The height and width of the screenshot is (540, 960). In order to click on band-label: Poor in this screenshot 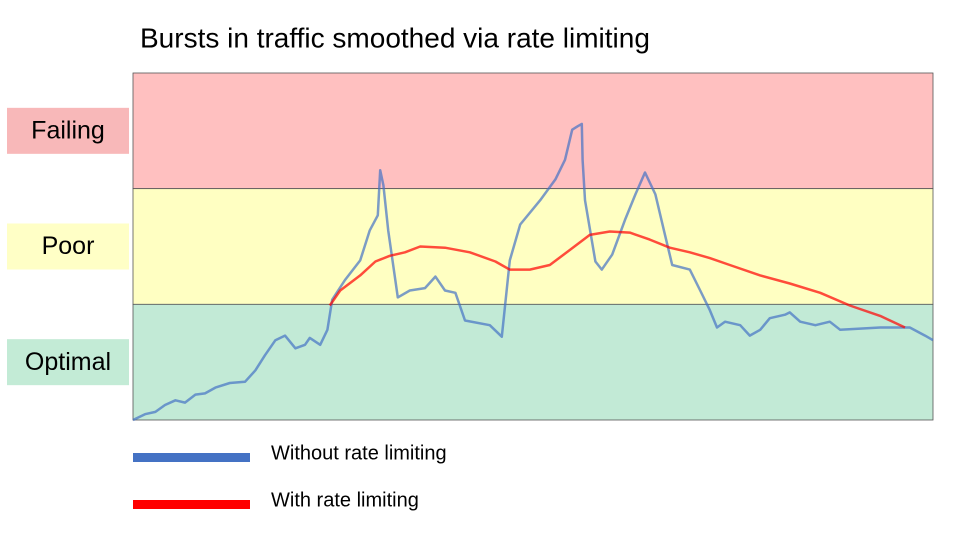, I will do `click(68, 246)`.